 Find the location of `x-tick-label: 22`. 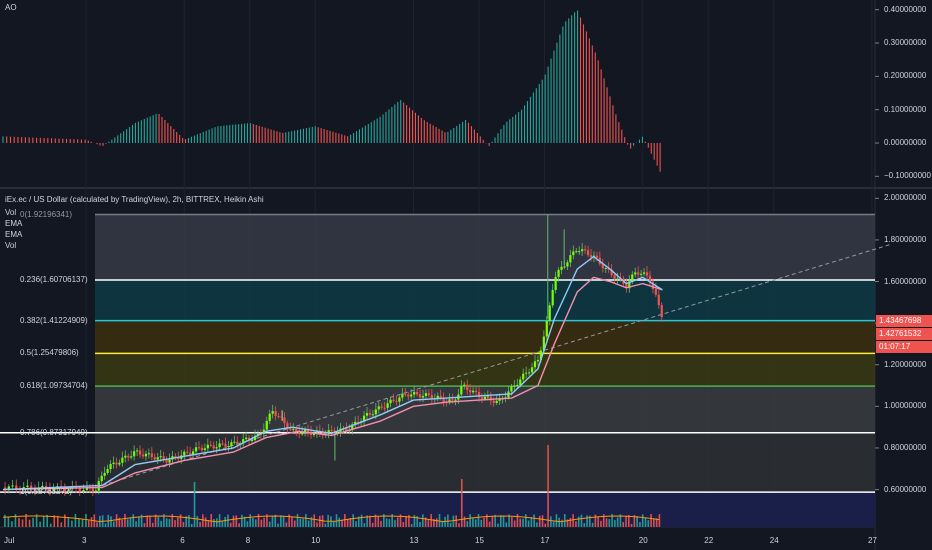

x-tick-label: 22 is located at coordinates (709, 540).